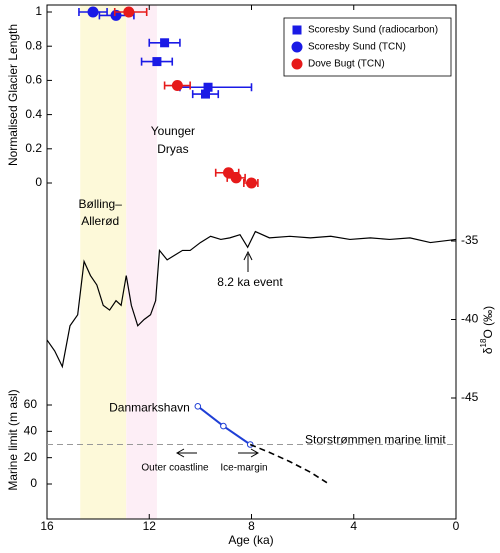  Describe the element at coordinates (101, 204) in the screenshot. I see `period-label: Bølling–` at that location.